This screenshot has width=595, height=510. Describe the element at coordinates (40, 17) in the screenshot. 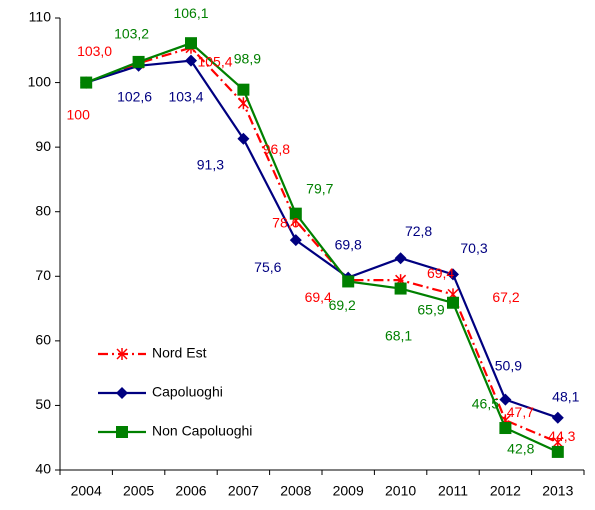

I see `y-tick-label: 110` at that location.